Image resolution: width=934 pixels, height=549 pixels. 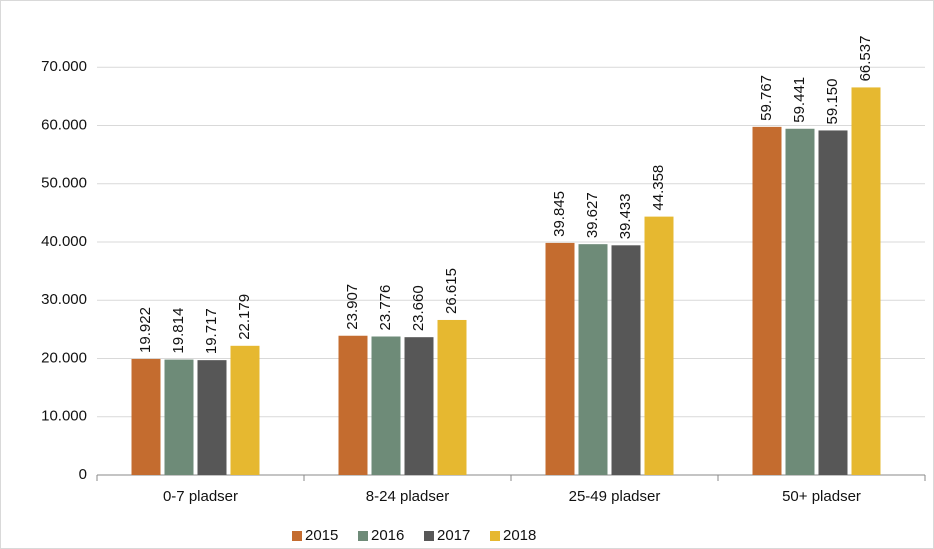 What do you see at coordinates (615, 496) in the screenshot?
I see `x-tick-label: 25-49 pladser` at bounding box center [615, 496].